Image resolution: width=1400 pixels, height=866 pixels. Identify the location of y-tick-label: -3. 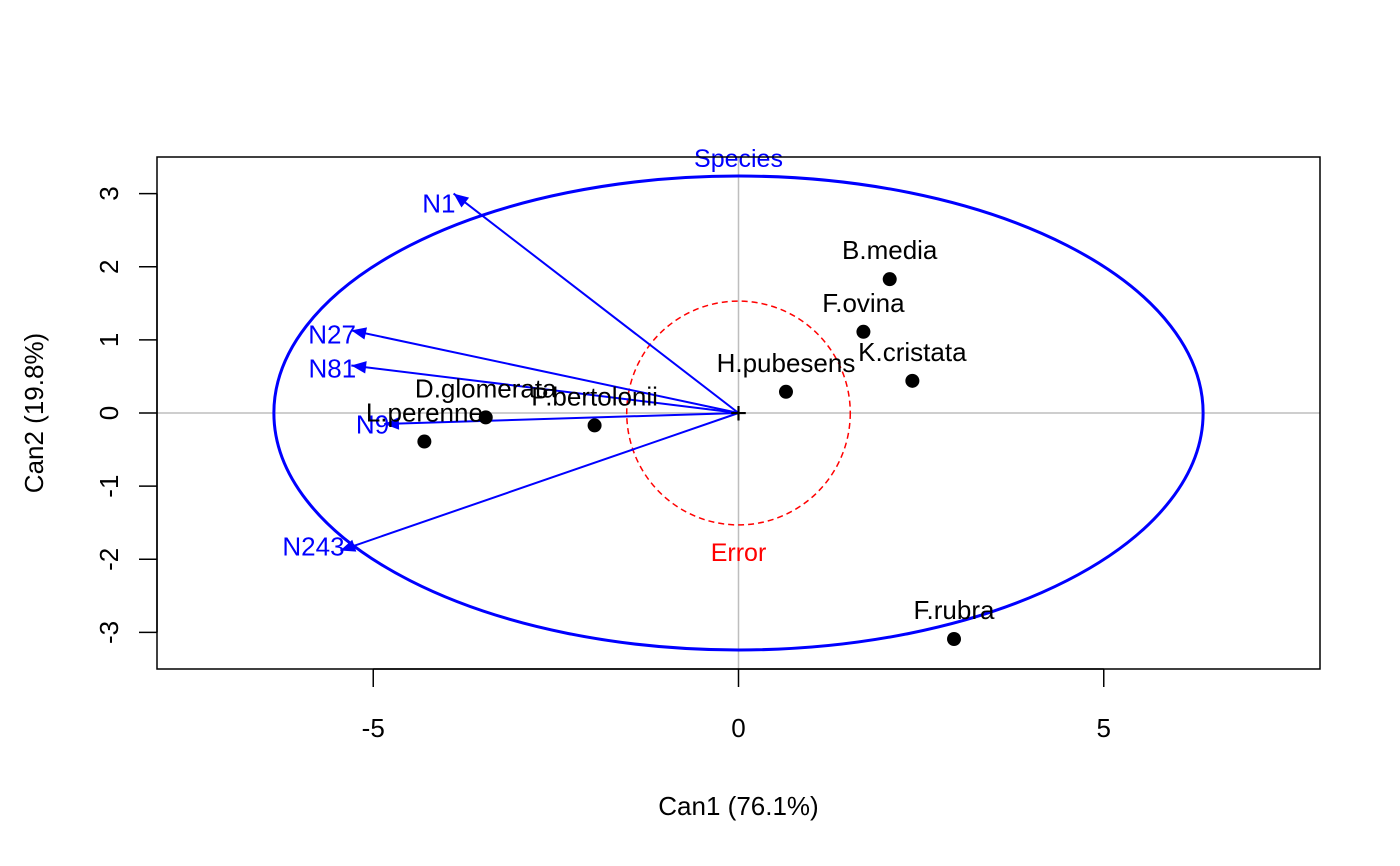
(109, 632).